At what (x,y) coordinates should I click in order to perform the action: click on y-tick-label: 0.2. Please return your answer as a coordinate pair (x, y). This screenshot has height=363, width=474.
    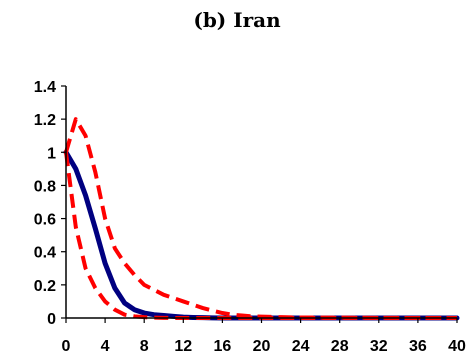
    Looking at the image, I should click on (45, 286).